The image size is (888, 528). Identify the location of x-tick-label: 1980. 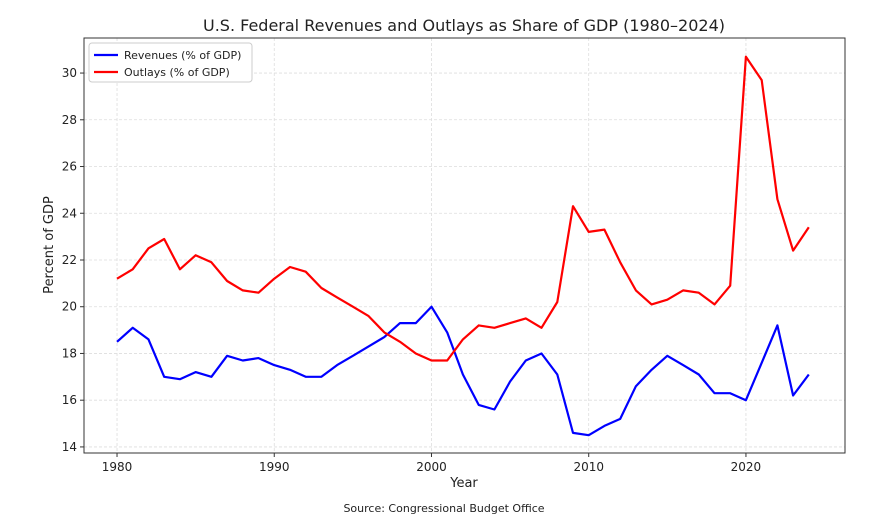
(117, 467).